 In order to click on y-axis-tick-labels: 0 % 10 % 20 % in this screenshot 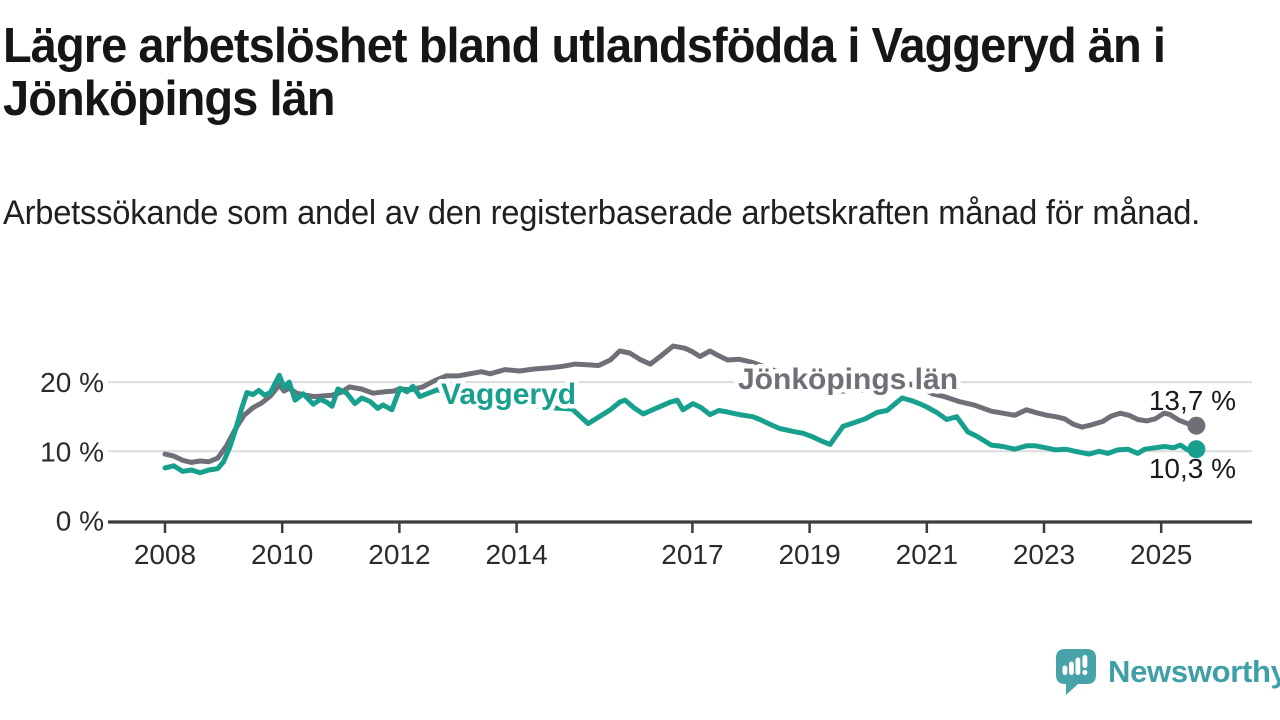, I will do `click(72, 451)`.